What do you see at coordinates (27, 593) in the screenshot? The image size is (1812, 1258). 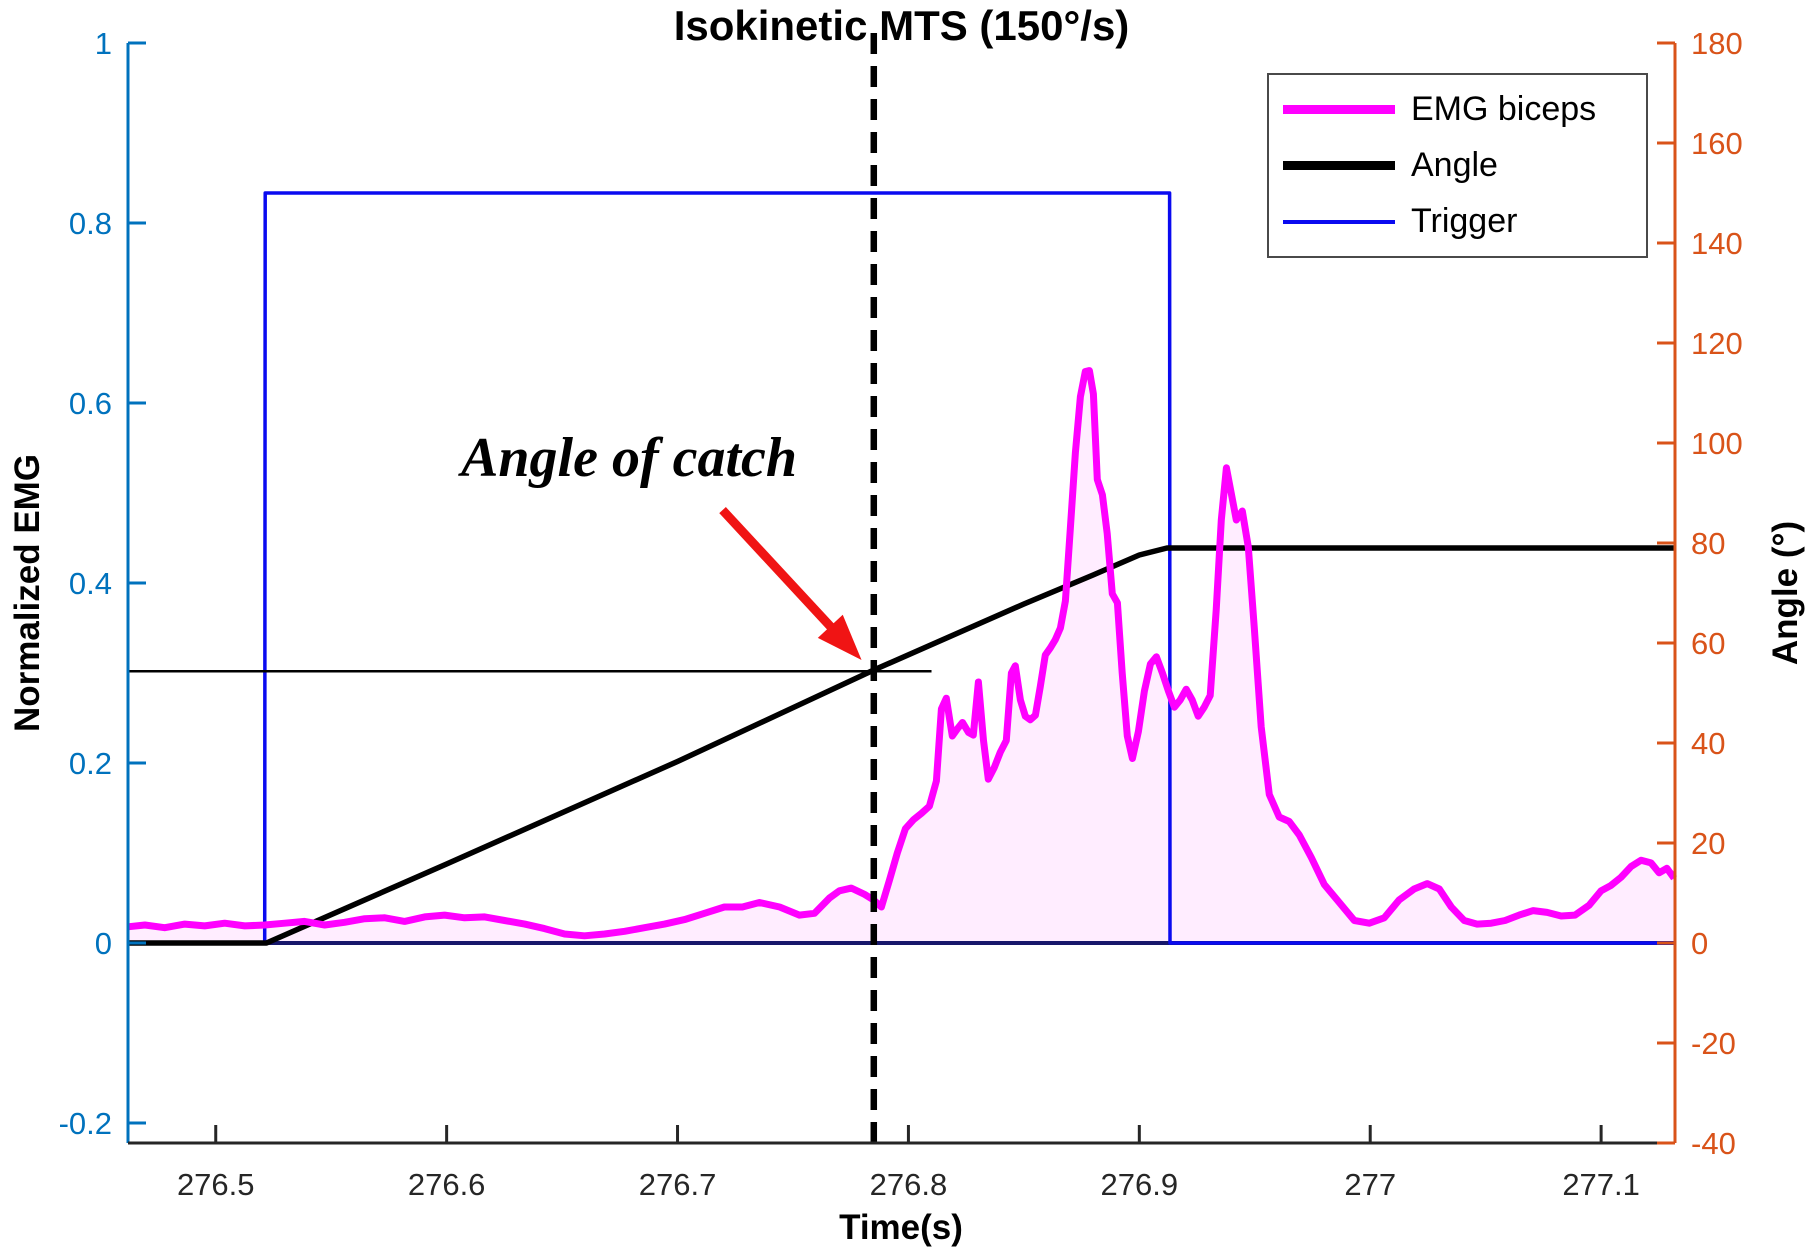 I see `y-axis-label-left: Normalized EMG` at bounding box center [27, 593].